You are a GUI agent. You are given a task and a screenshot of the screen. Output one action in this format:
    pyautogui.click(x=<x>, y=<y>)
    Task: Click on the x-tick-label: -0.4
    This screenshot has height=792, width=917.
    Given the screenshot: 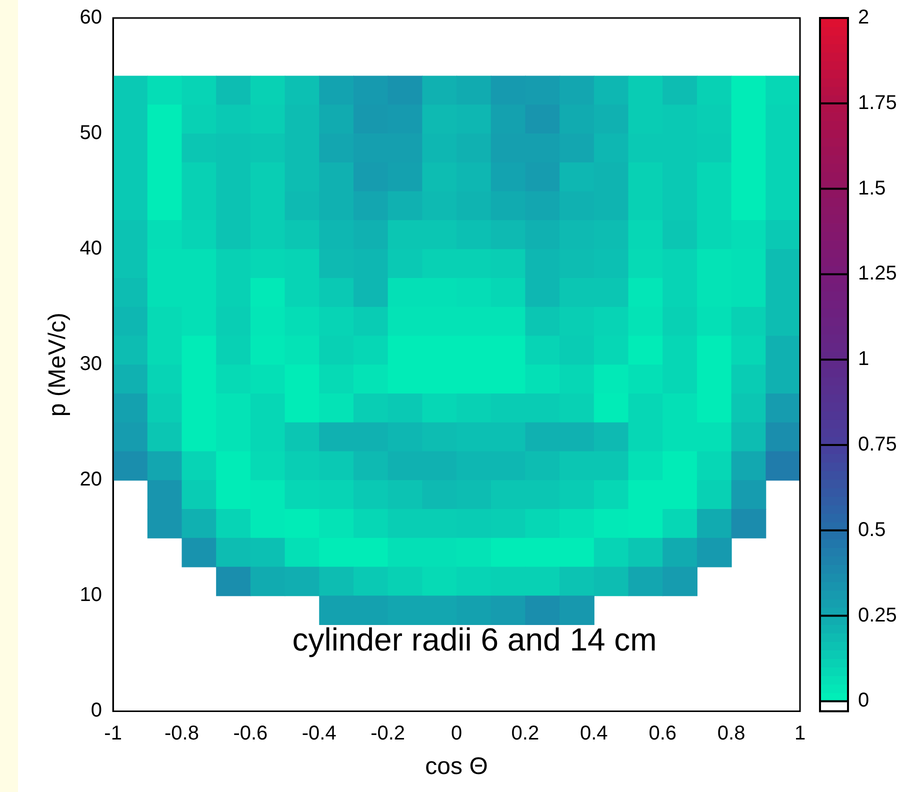 What is the action you would take?
    pyautogui.click(x=319, y=733)
    